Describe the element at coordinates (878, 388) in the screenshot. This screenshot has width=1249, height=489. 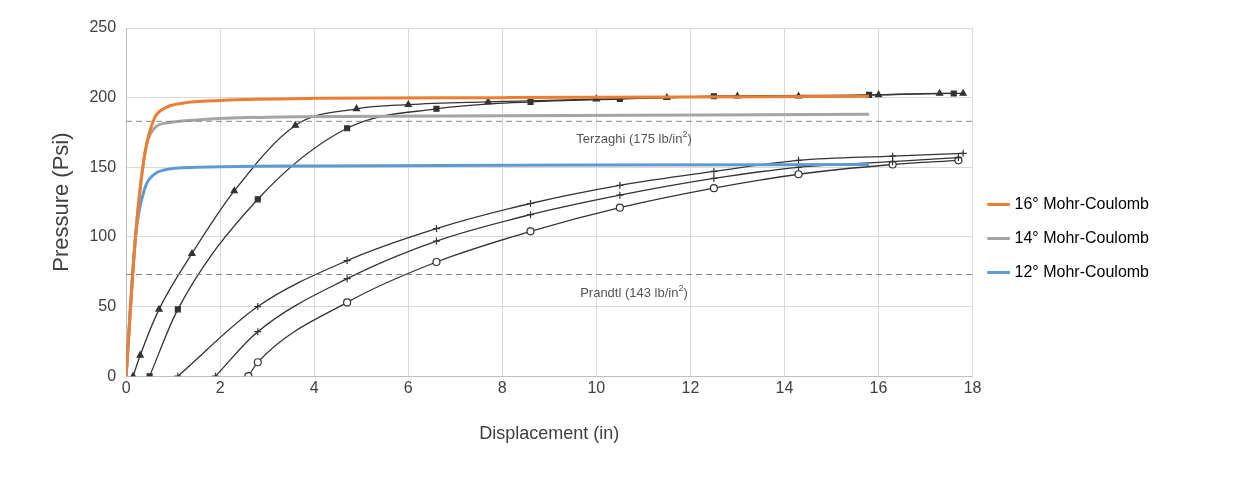
I see `x-tick-label: 16` at that location.